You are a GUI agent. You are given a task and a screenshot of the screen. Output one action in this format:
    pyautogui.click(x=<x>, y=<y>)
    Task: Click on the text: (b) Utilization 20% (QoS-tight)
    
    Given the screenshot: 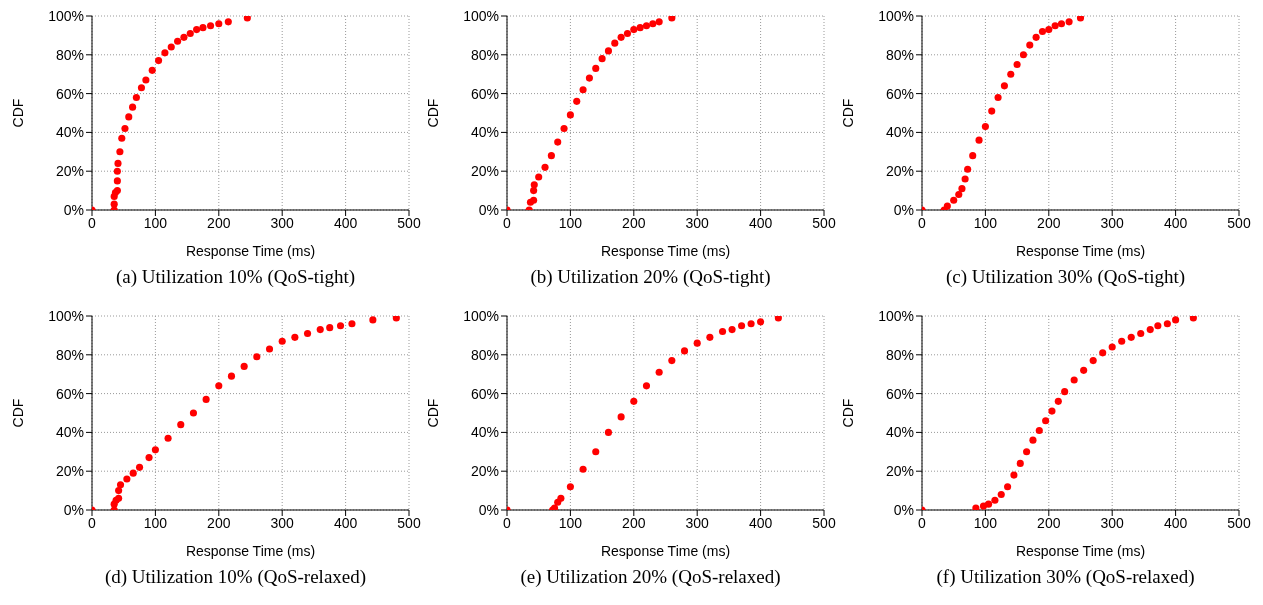 What is the action you would take?
    pyautogui.click(x=650, y=277)
    